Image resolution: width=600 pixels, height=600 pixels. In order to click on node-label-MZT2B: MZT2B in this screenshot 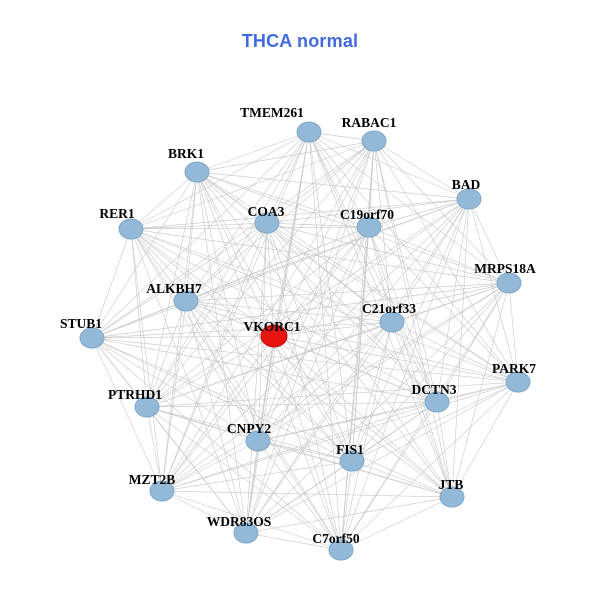, I will do `click(152, 479)`.